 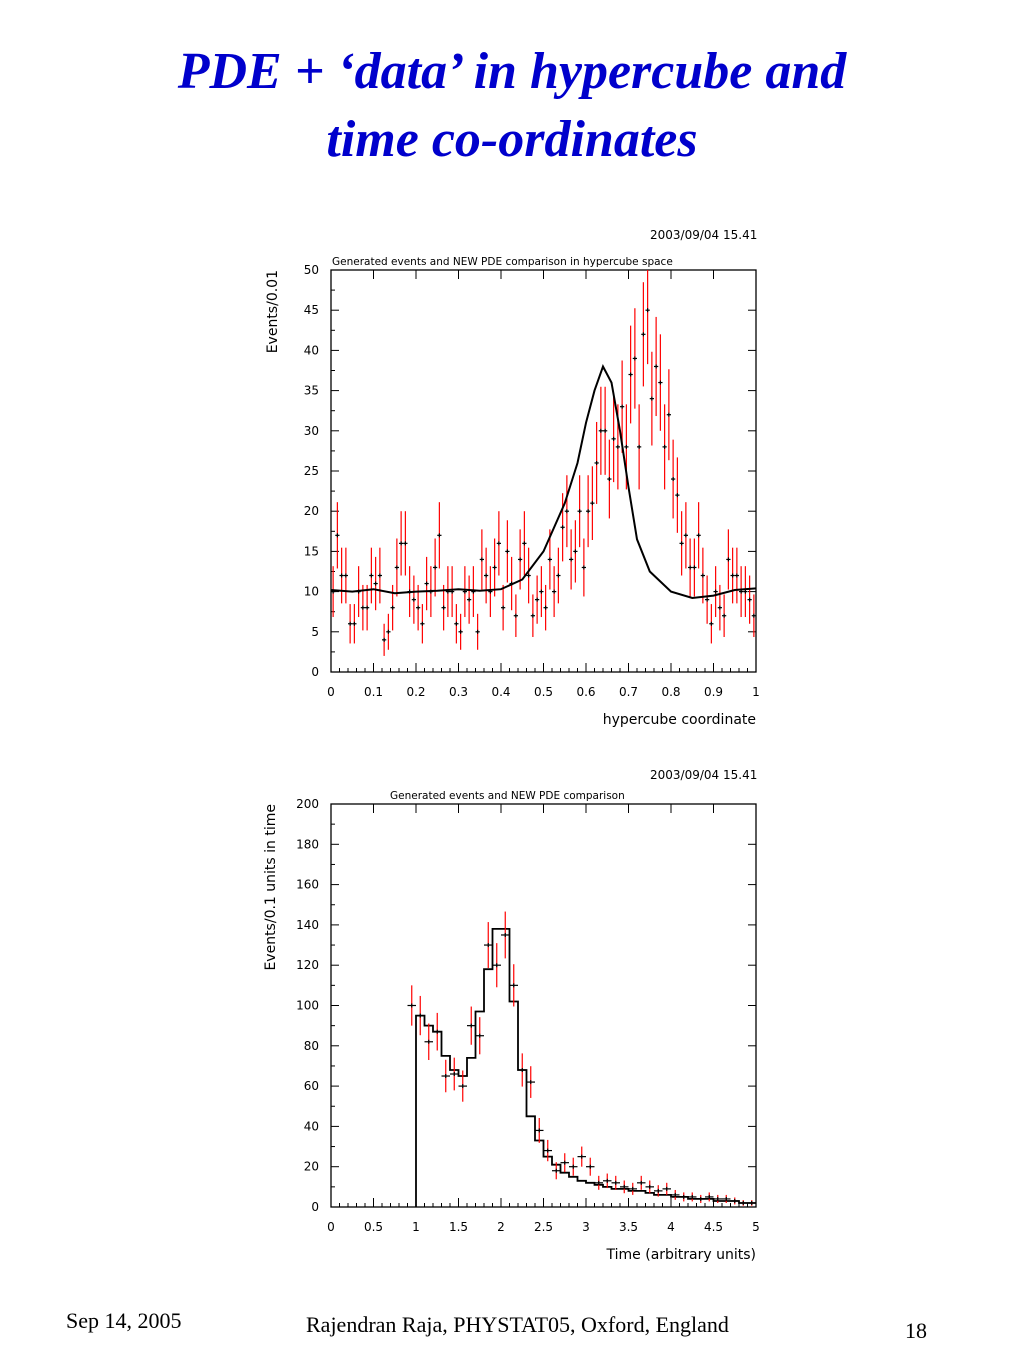 I want to click on y-tick-label: 200, so click(x=307, y=804).